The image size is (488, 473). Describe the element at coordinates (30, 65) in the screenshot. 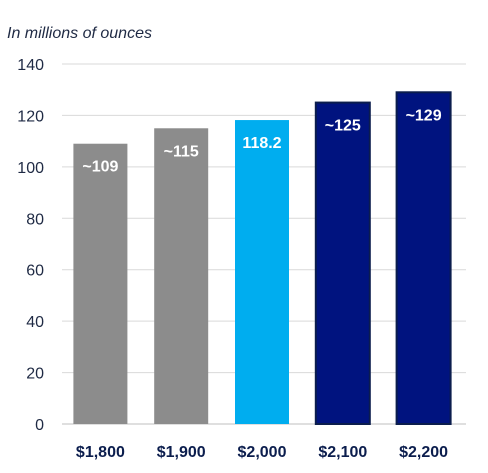

I see `y-tick-label-140: 140` at that location.